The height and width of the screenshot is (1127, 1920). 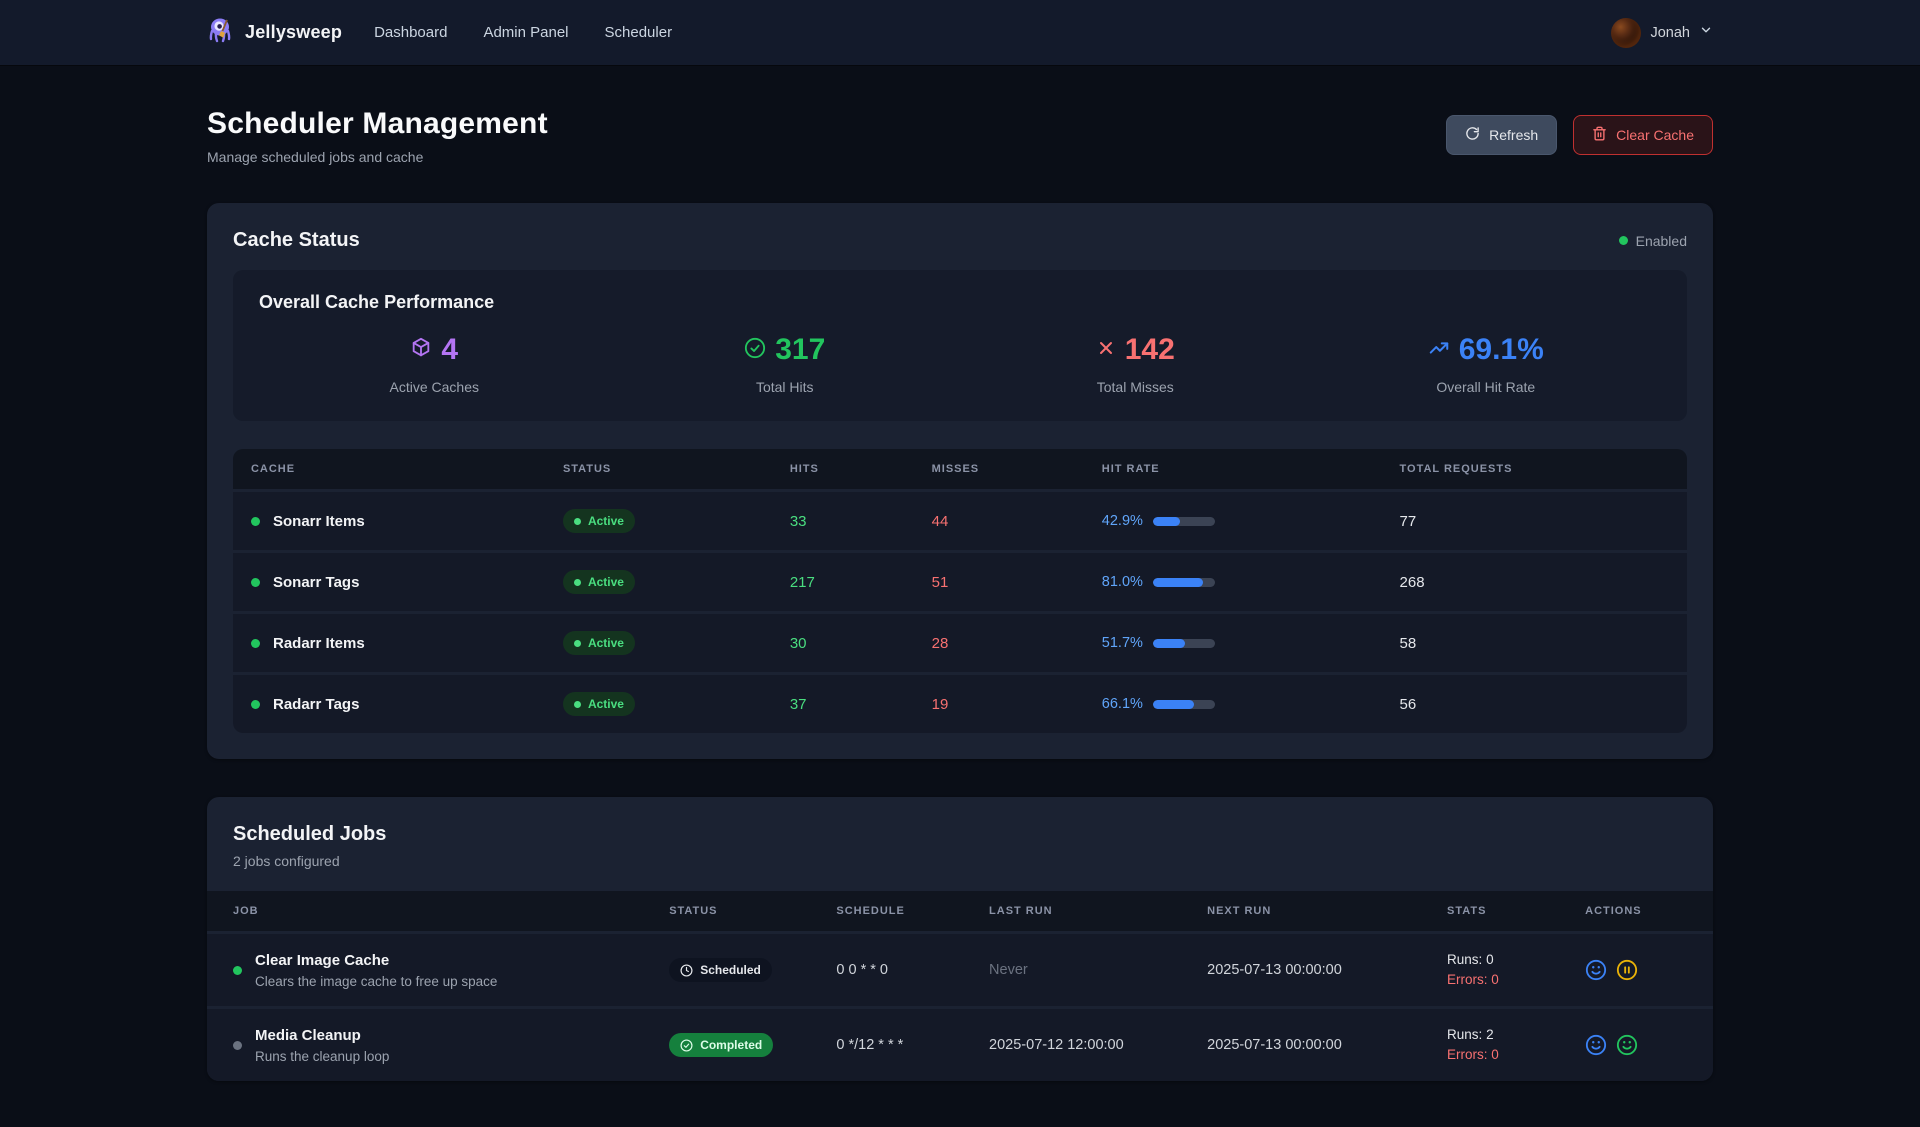 What do you see at coordinates (1439, 350) in the screenshot?
I see `trending-up-icon` at bounding box center [1439, 350].